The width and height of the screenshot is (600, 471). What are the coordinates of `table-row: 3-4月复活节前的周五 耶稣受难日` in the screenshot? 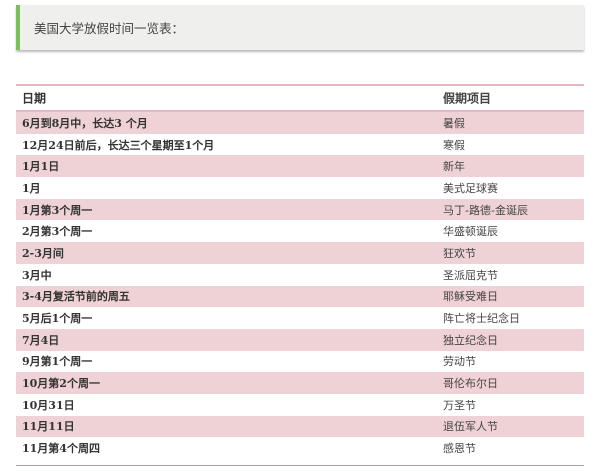 It's located at (300, 296).